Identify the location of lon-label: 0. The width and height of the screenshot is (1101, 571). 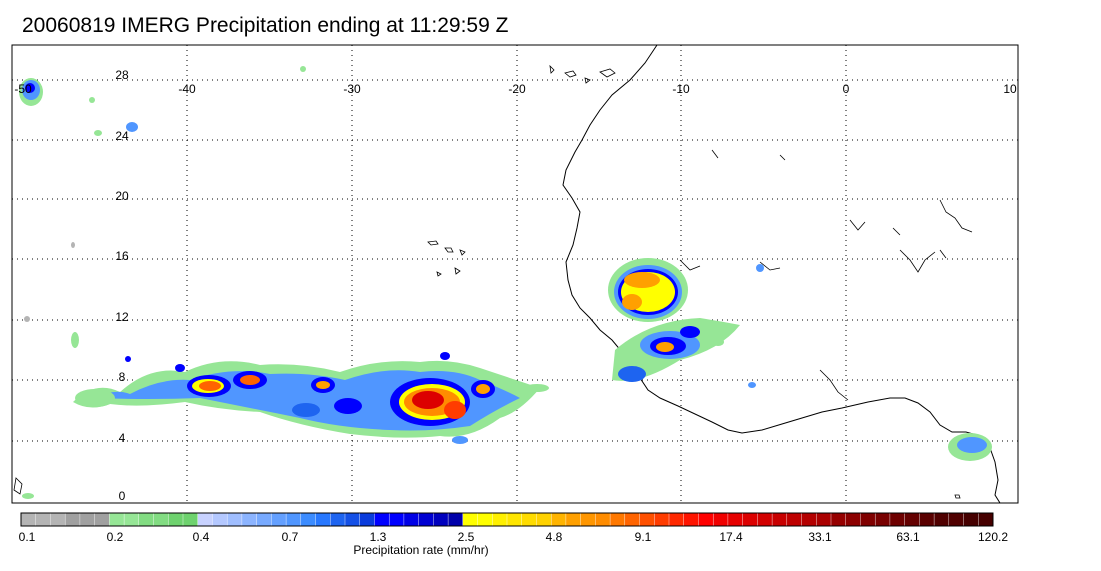
(846, 89).